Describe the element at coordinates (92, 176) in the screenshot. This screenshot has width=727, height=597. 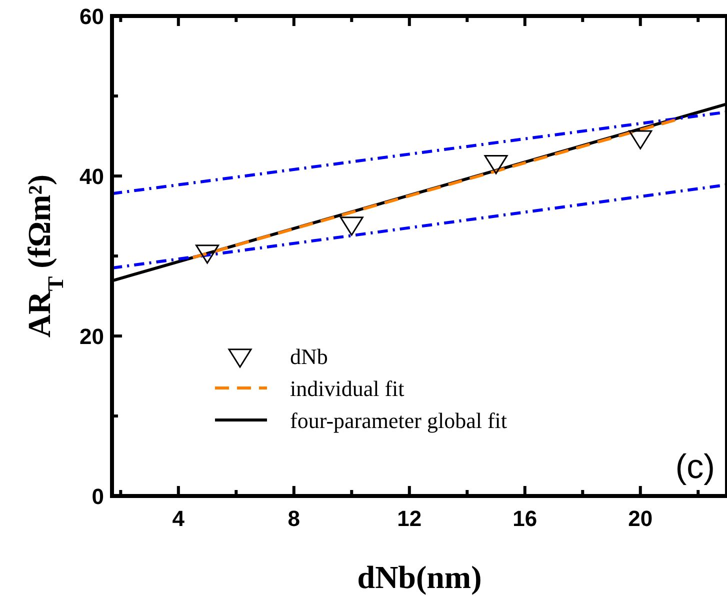
I see `y-tick-label: 40` at that location.